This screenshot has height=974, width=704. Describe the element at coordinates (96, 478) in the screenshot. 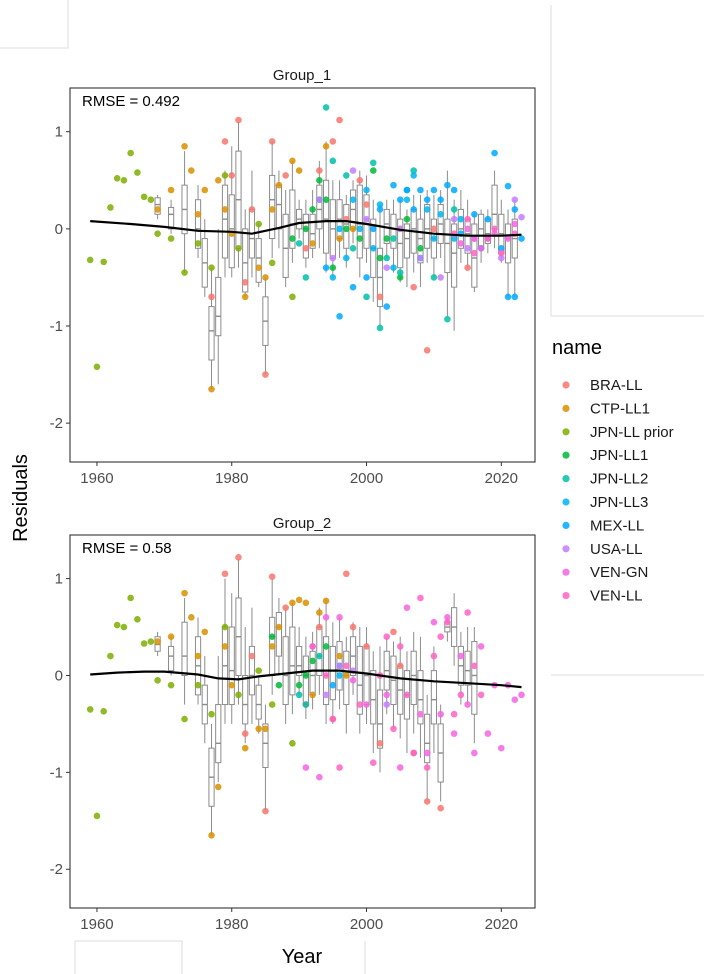

I see `x-tick-label: 1960` at that location.